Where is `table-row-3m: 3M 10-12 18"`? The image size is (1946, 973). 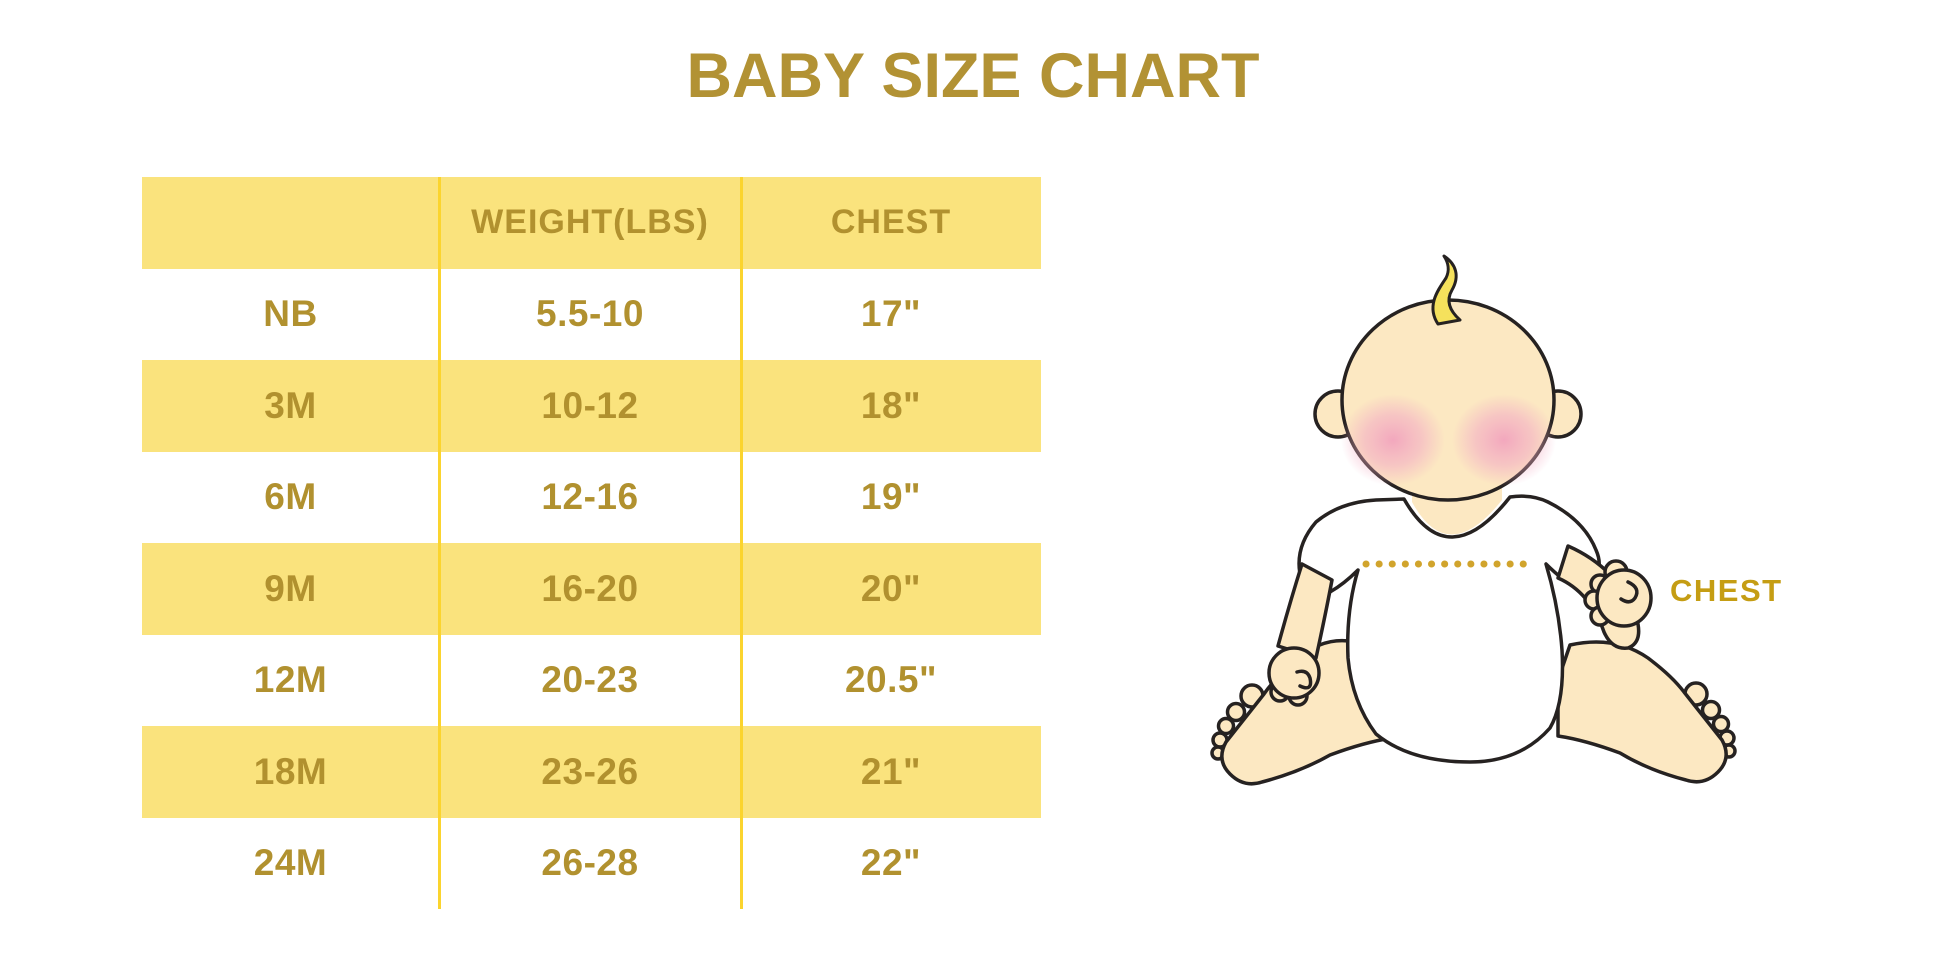 table-row-3m: 3M 10-12 18" is located at coordinates (591, 406).